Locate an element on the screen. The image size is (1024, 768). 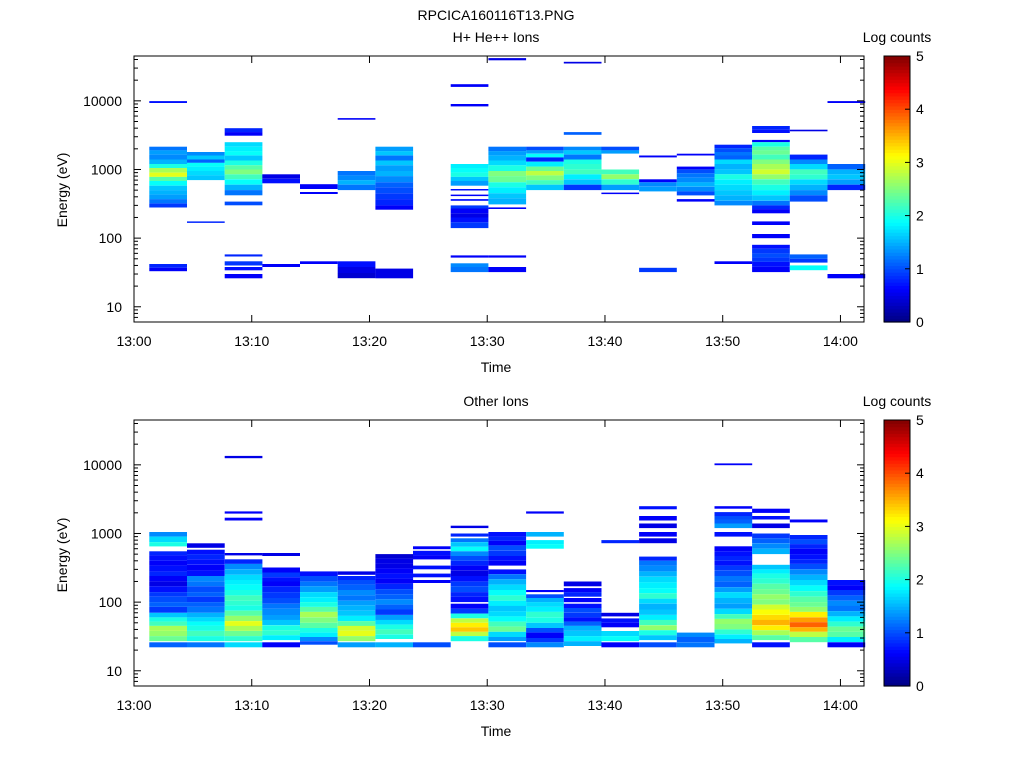
colorbar-tick-label: 0 is located at coordinates (920, 686).